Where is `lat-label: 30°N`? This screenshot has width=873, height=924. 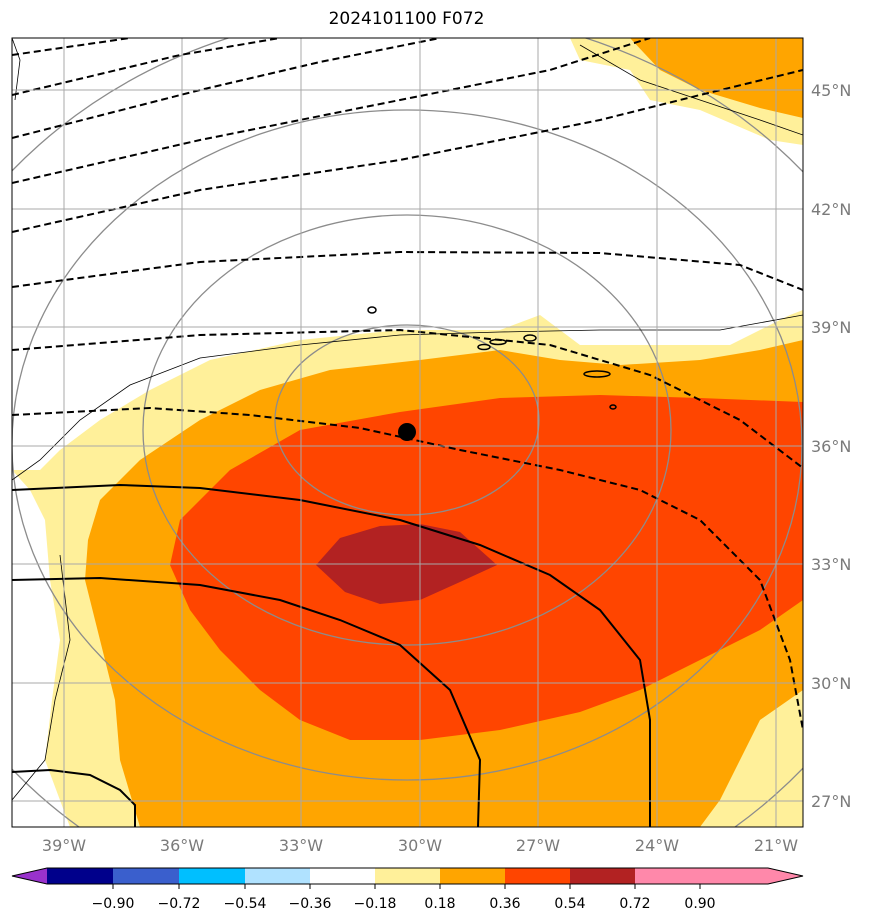 lat-label: 30°N is located at coordinates (831, 683).